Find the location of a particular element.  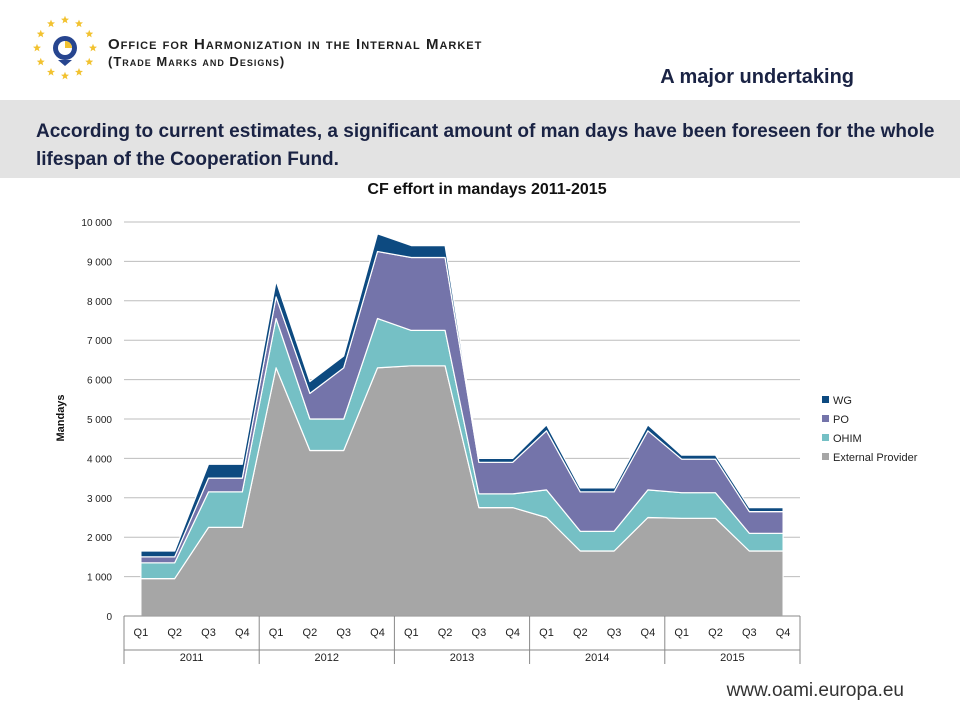

year-label: 2012 is located at coordinates (327, 658).